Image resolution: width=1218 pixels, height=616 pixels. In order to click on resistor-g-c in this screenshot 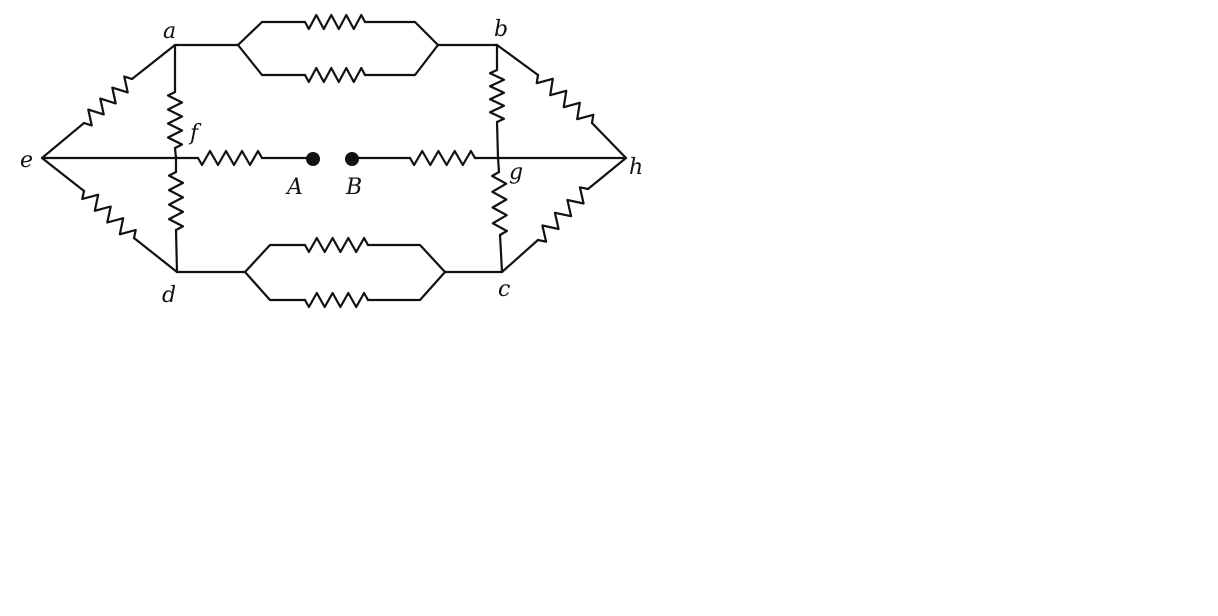, I will do `click(499, 203)`.